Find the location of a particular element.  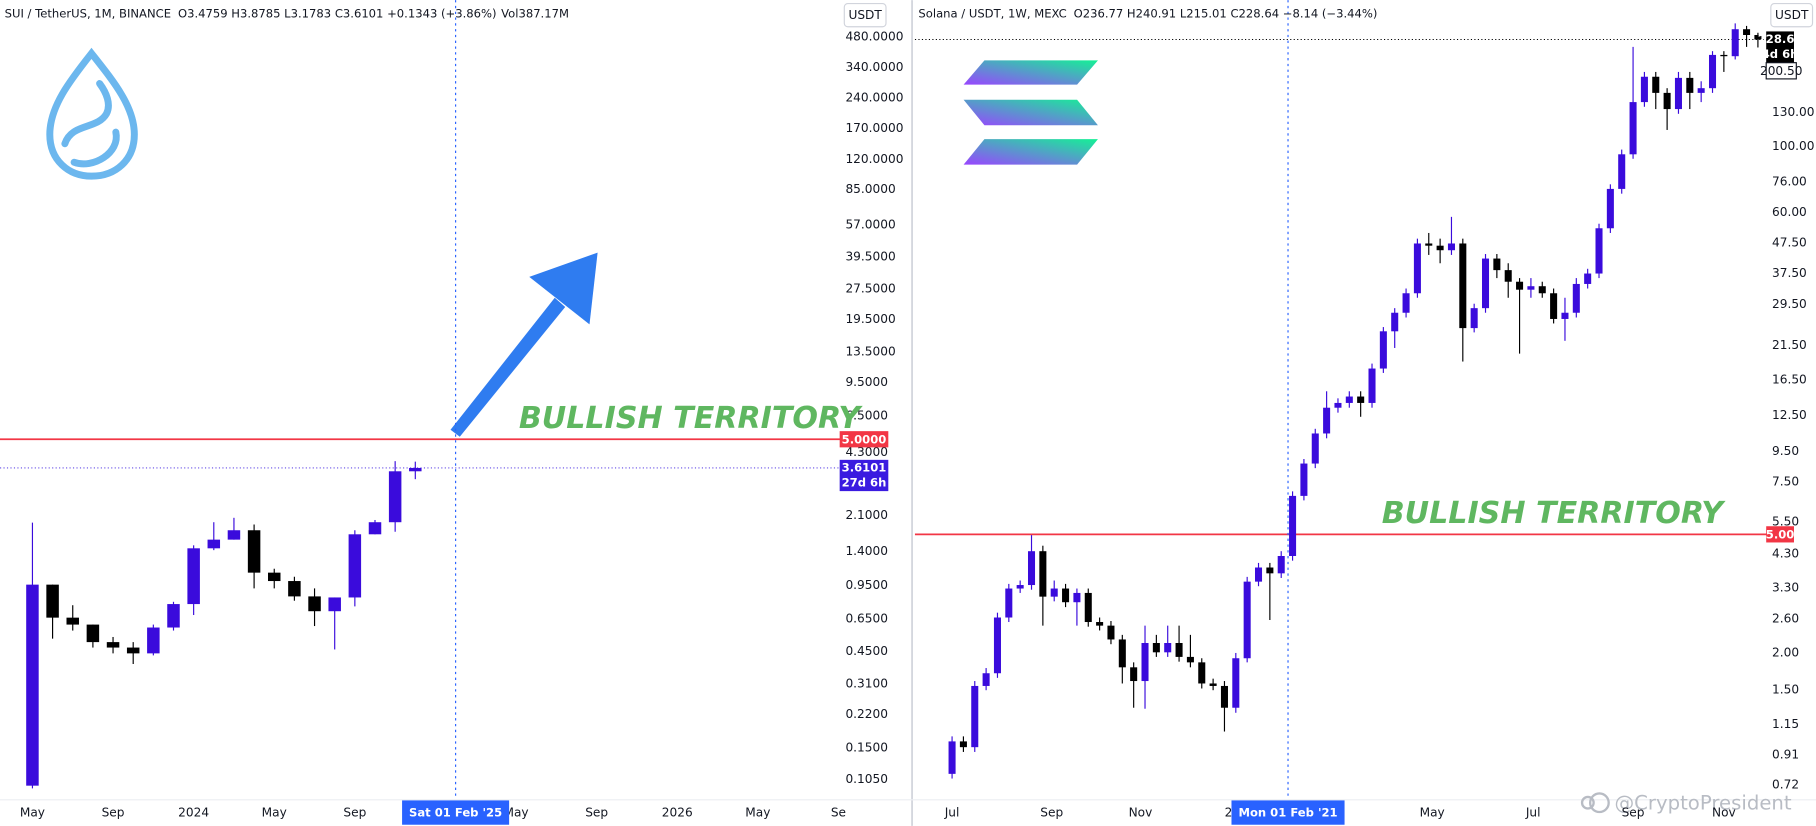

crosshair-label: Sat 01 Feb '25 is located at coordinates (455, 813).